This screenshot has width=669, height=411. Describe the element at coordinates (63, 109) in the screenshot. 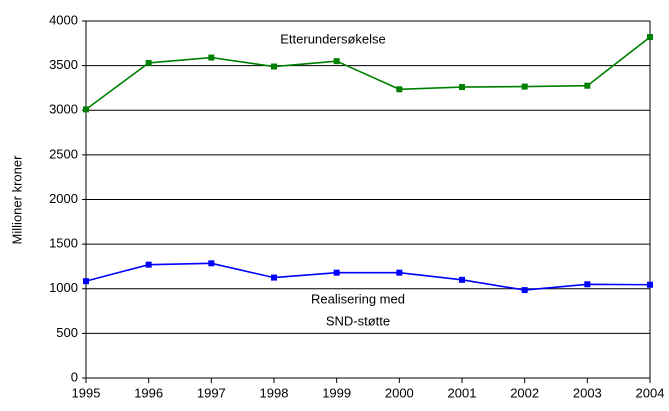

I see `y-tick-label: 3000` at that location.